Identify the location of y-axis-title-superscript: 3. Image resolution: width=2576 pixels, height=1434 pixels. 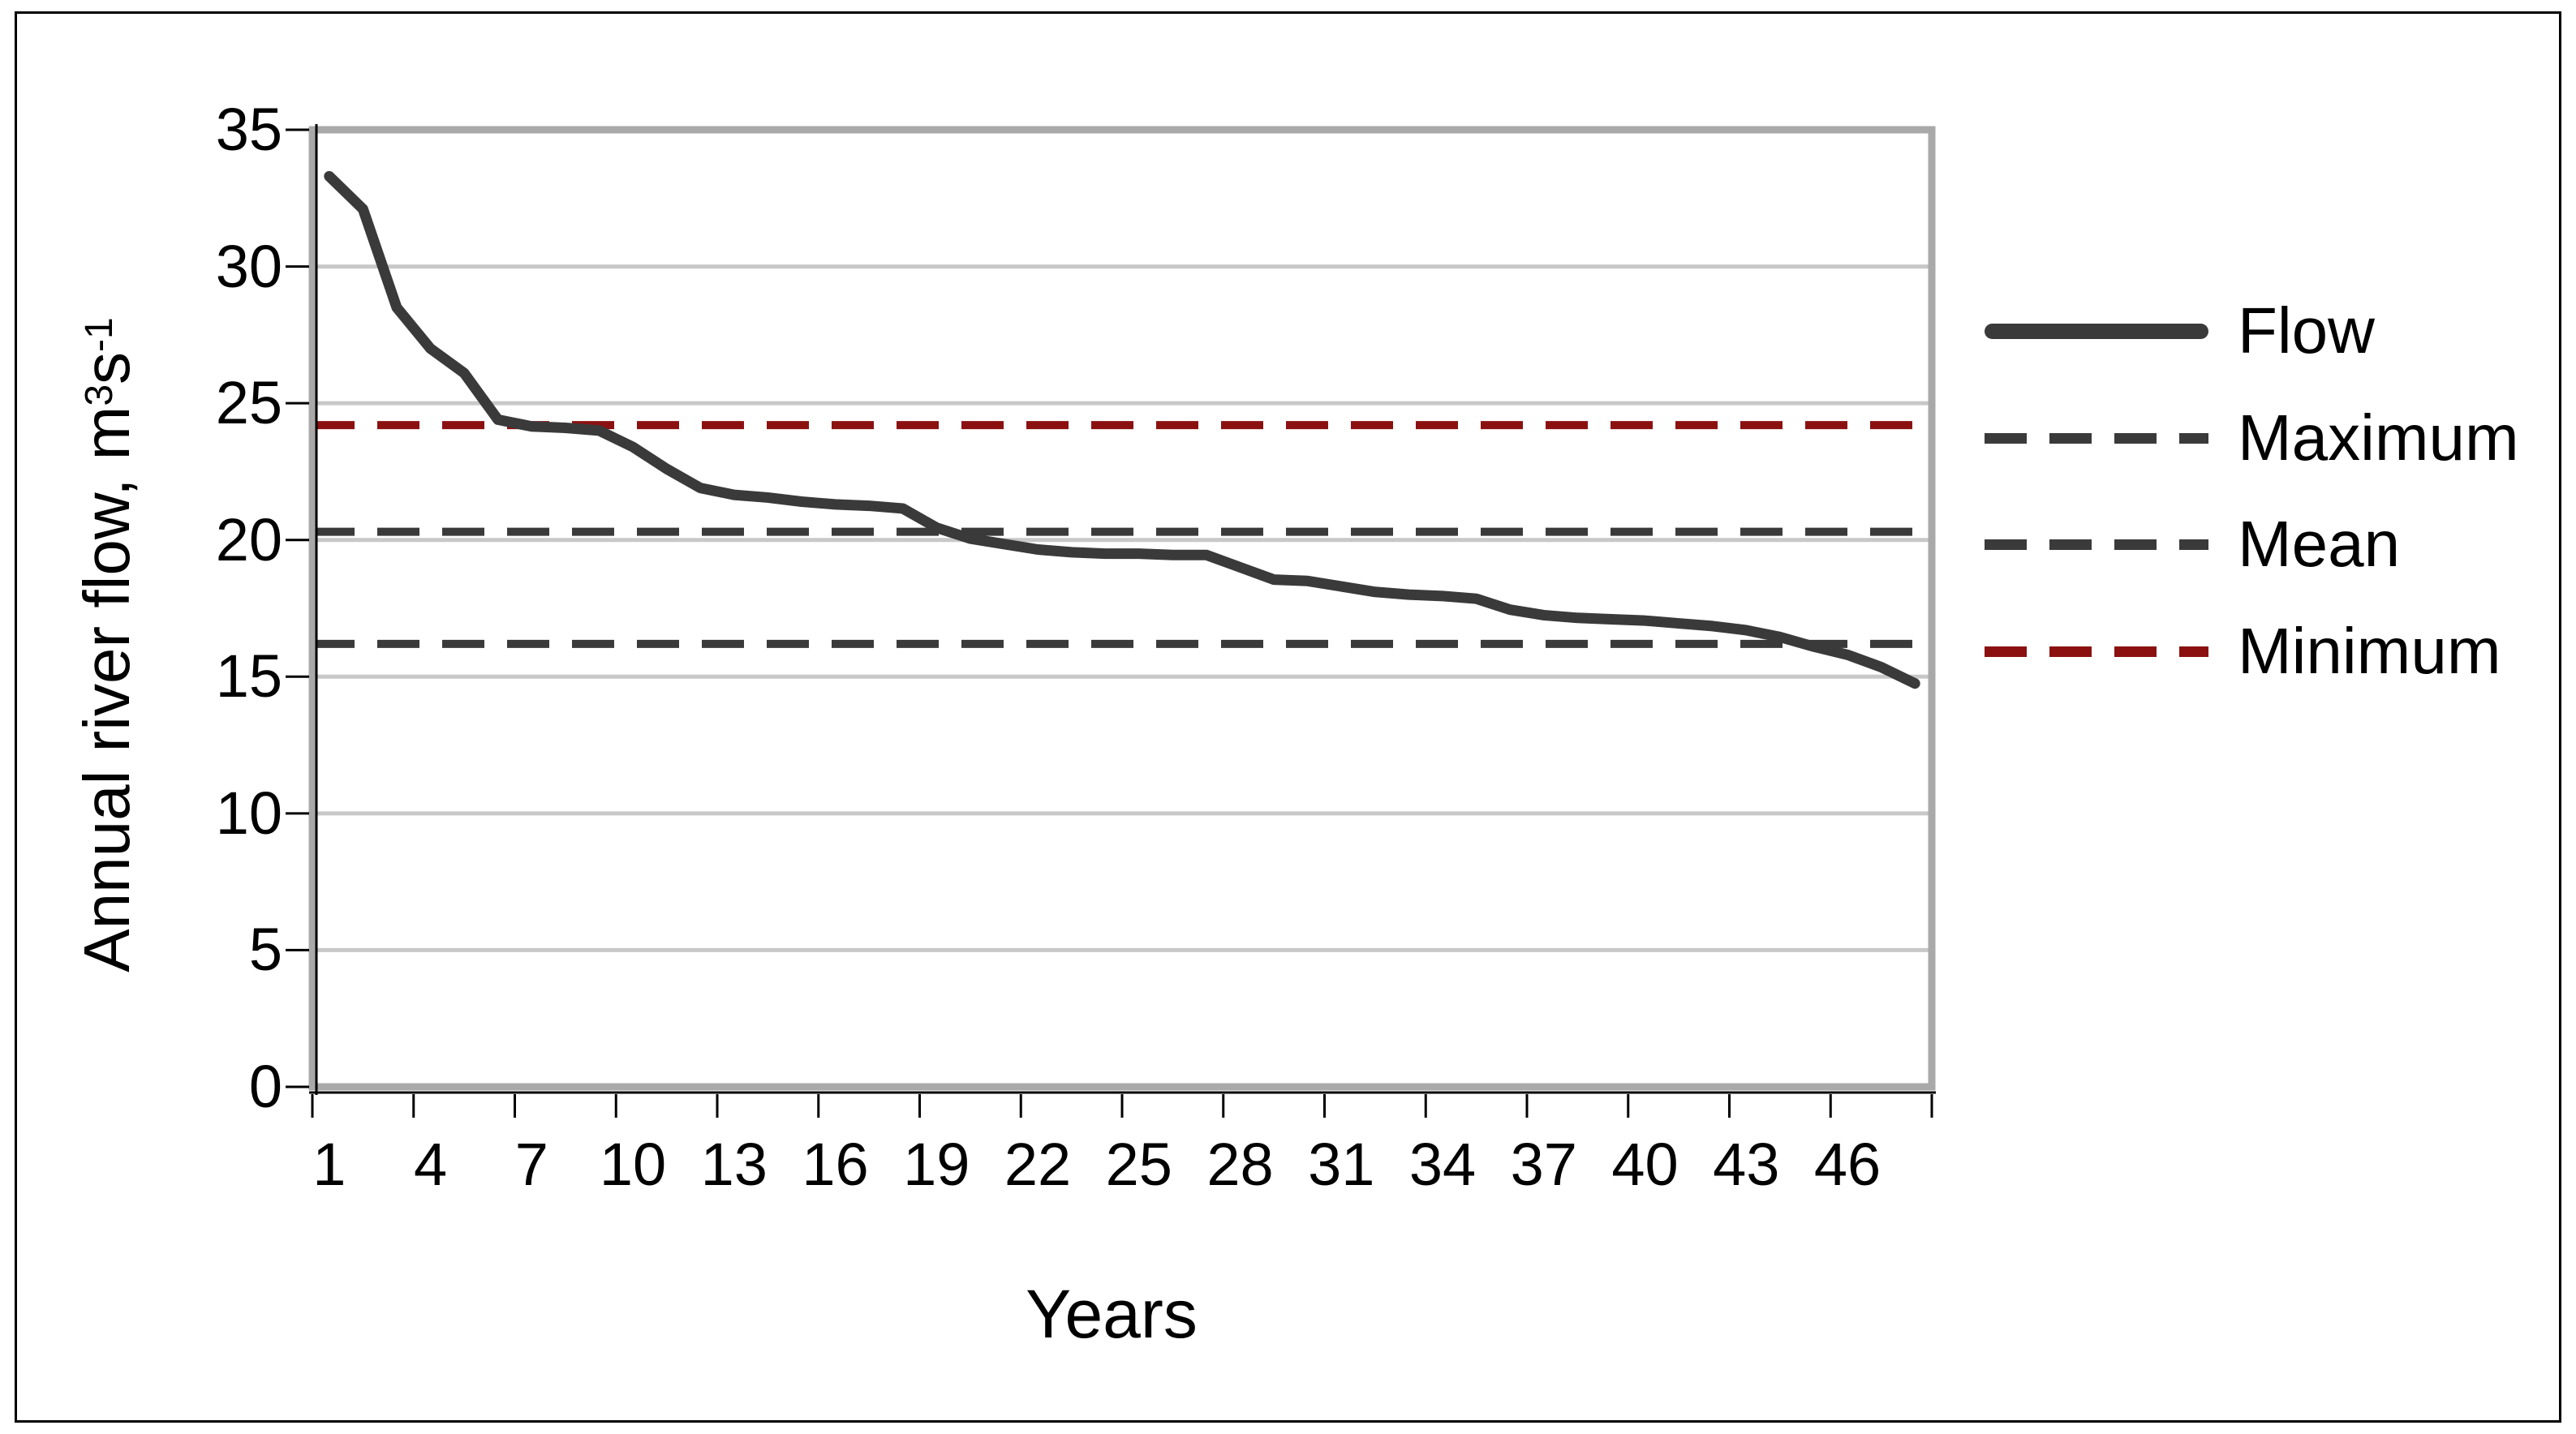
(100, 395).